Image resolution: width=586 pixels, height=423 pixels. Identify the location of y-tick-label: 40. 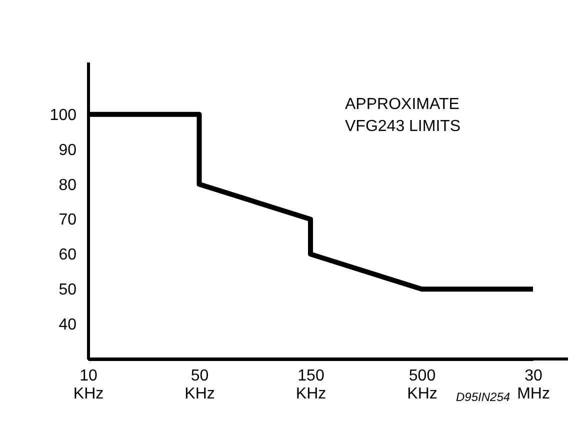
(67, 325).